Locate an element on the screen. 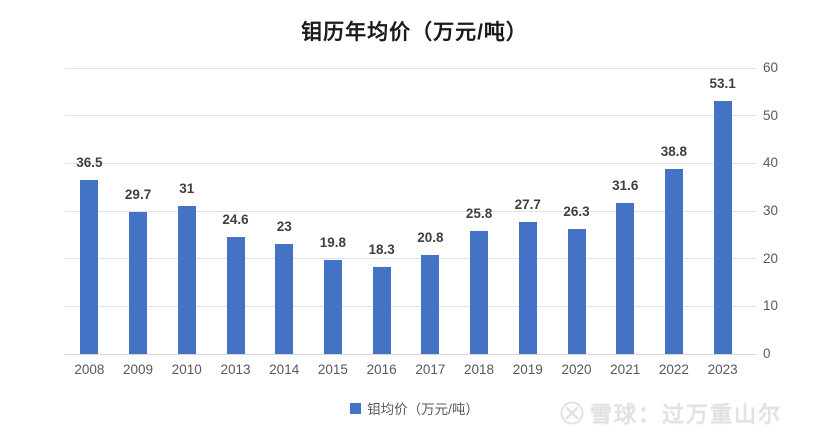 Image resolution: width=829 pixels, height=437 pixels. bar-value-label-2019: 27.7 is located at coordinates (527, 204).